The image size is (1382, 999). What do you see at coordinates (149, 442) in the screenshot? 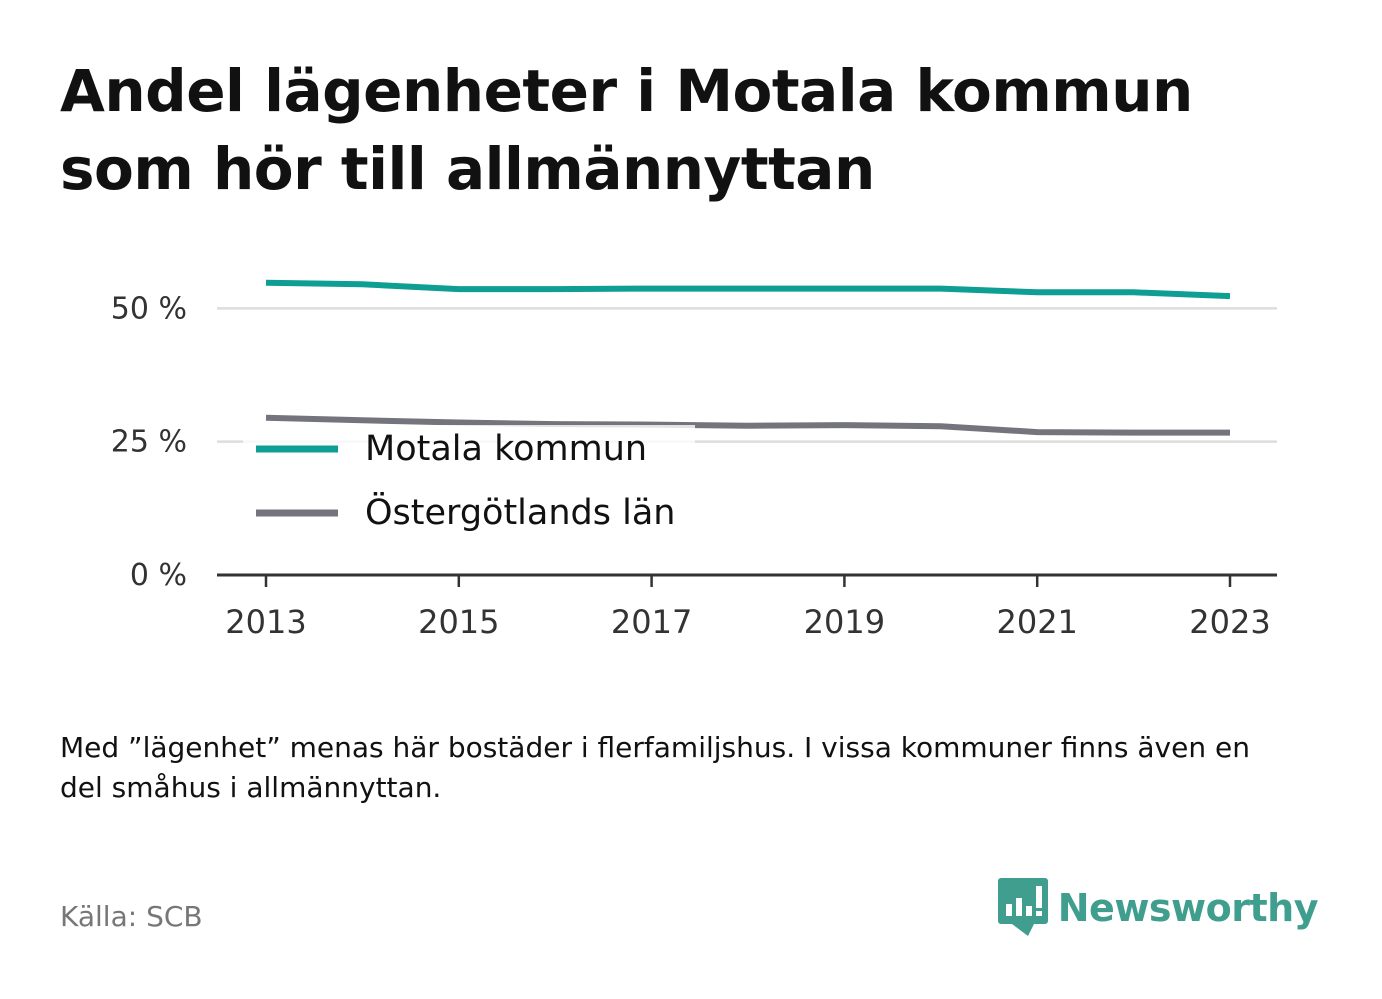
I see `y-tick-label: 25 %` at bounding box center [149, 442].